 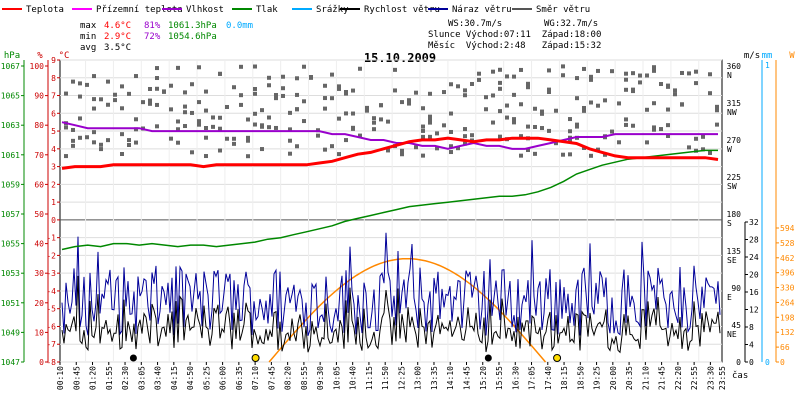 I want to click on axis-tick-label: 32, so click(x=754, y=222).